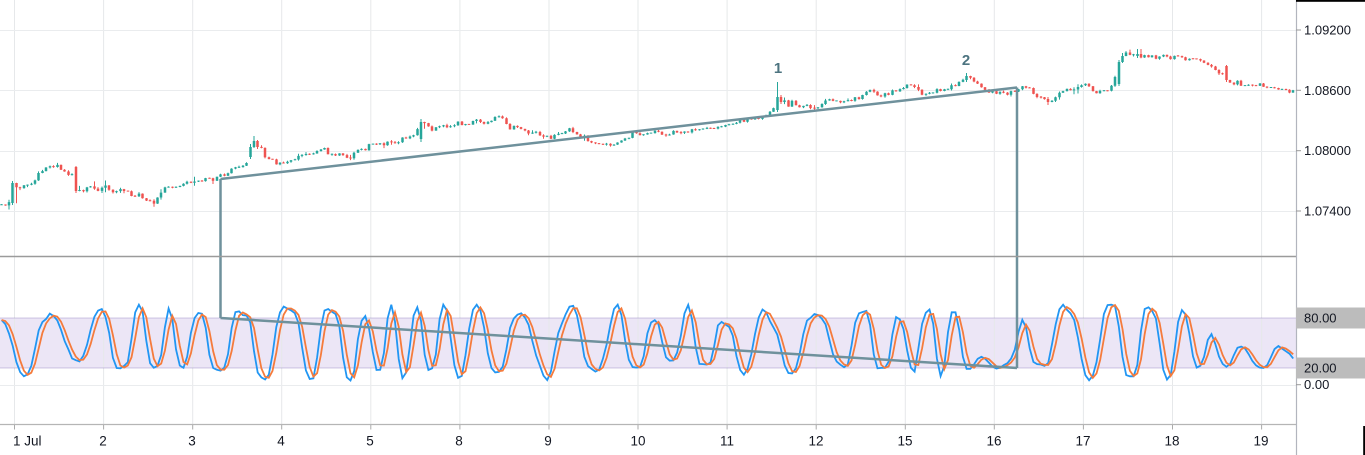 The image size is (1365, 455). I want to click on svg-text: 18, so click(1171, 441).